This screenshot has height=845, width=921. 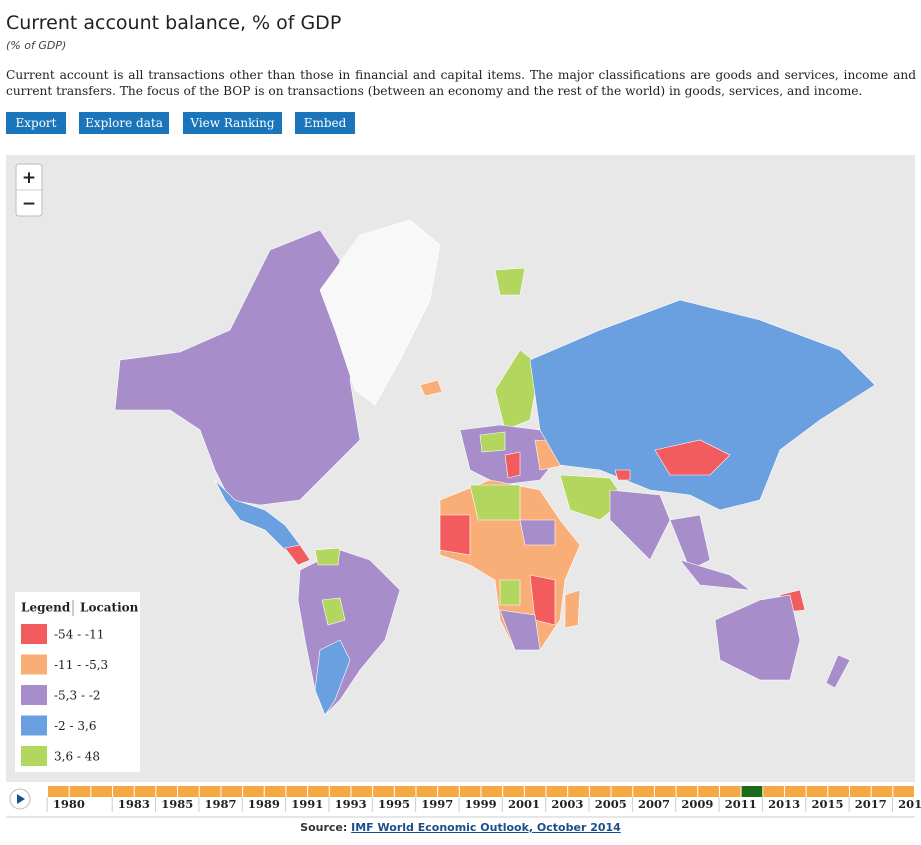 What do you see at coordinates (36, 45) in the screenshot?
I see `subtitle: (% of GDP)` at bounding box center [36, 45].